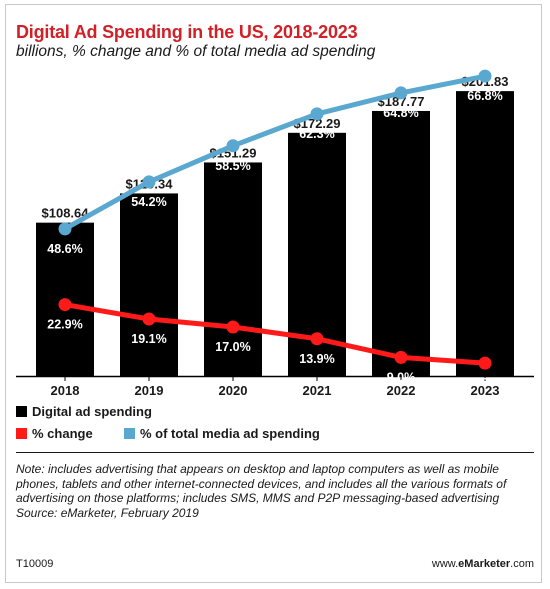 The image size is (550, 589). I want to click on point-pct-total-media-2021, so click(317, 114).